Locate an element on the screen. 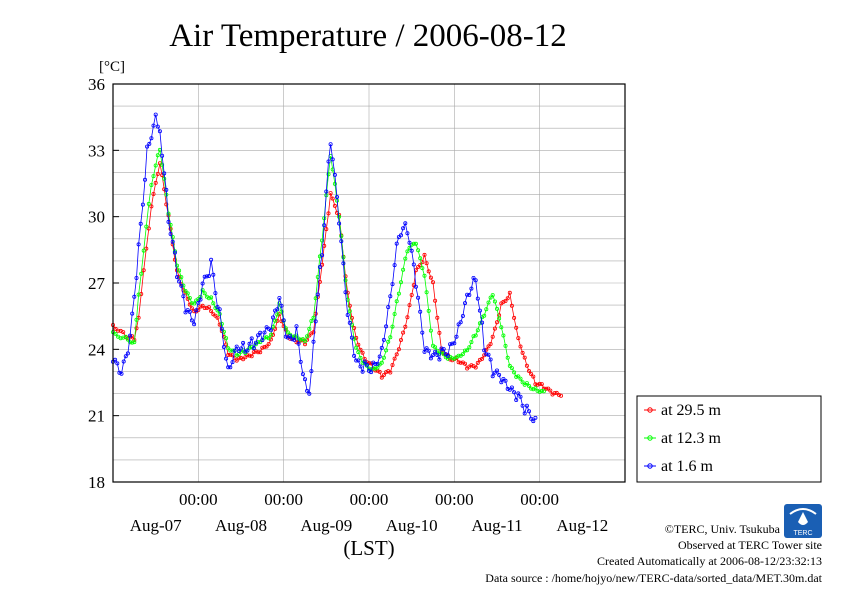  terc-logo: TERC is located at coordinates (803, 521).